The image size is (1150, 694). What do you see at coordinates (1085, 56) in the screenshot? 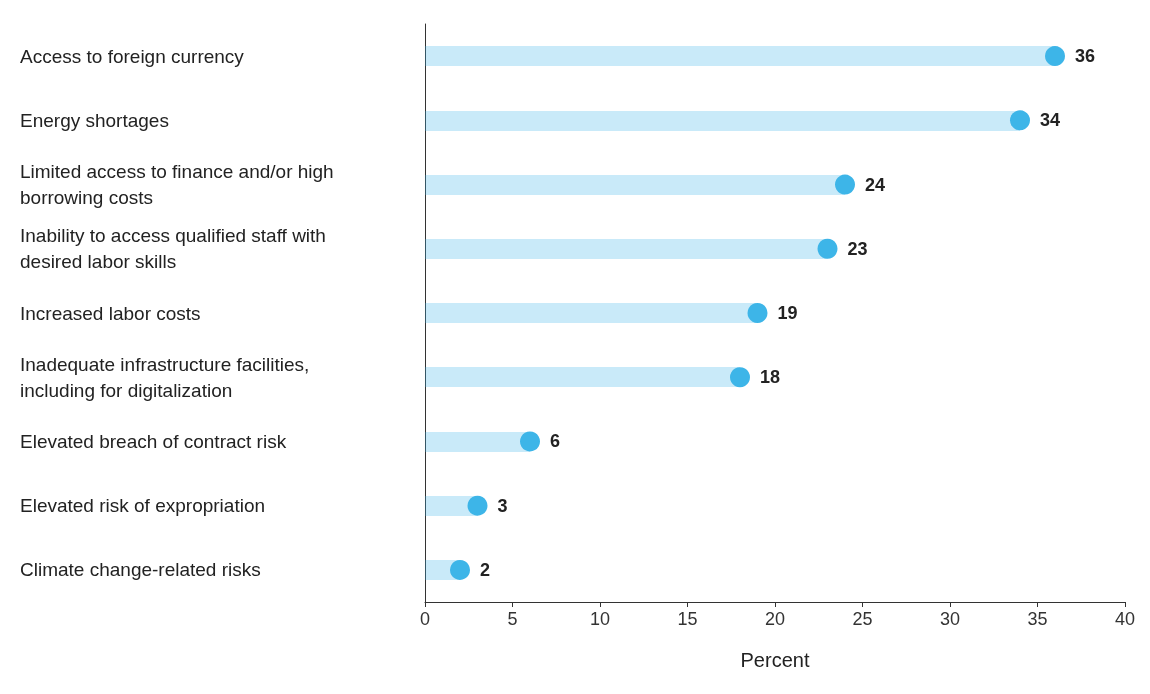
I see `data-label: 36` at bounding box center [1085, 56].